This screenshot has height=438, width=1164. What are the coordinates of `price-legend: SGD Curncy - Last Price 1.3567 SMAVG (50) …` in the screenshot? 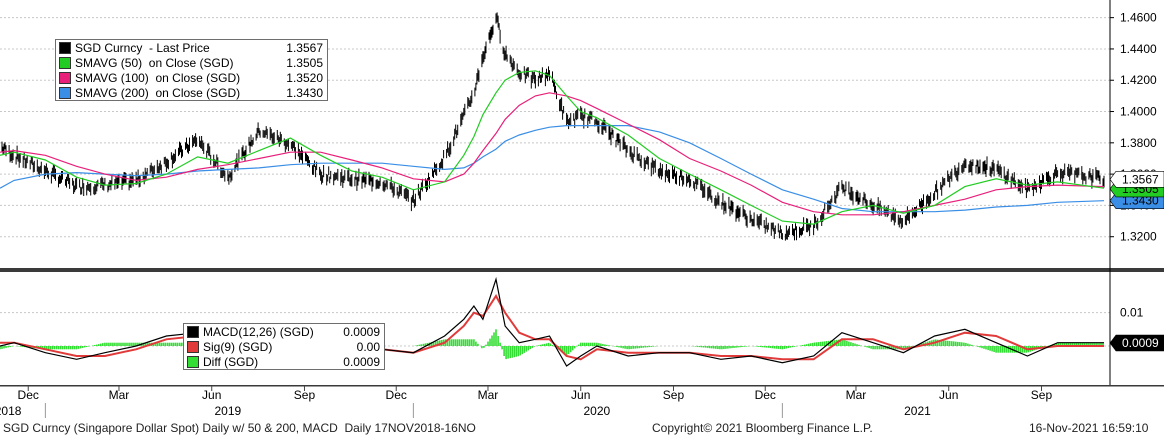 It's located at (191, 70).